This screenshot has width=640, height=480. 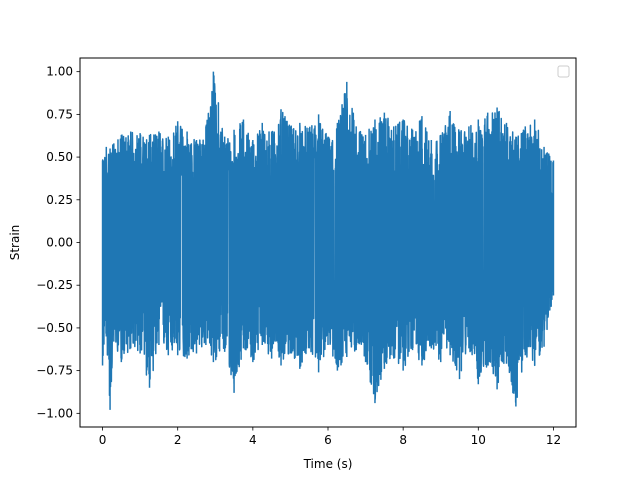 I want to click on y-tick-label: −1.00, so click(x=54, y=413).